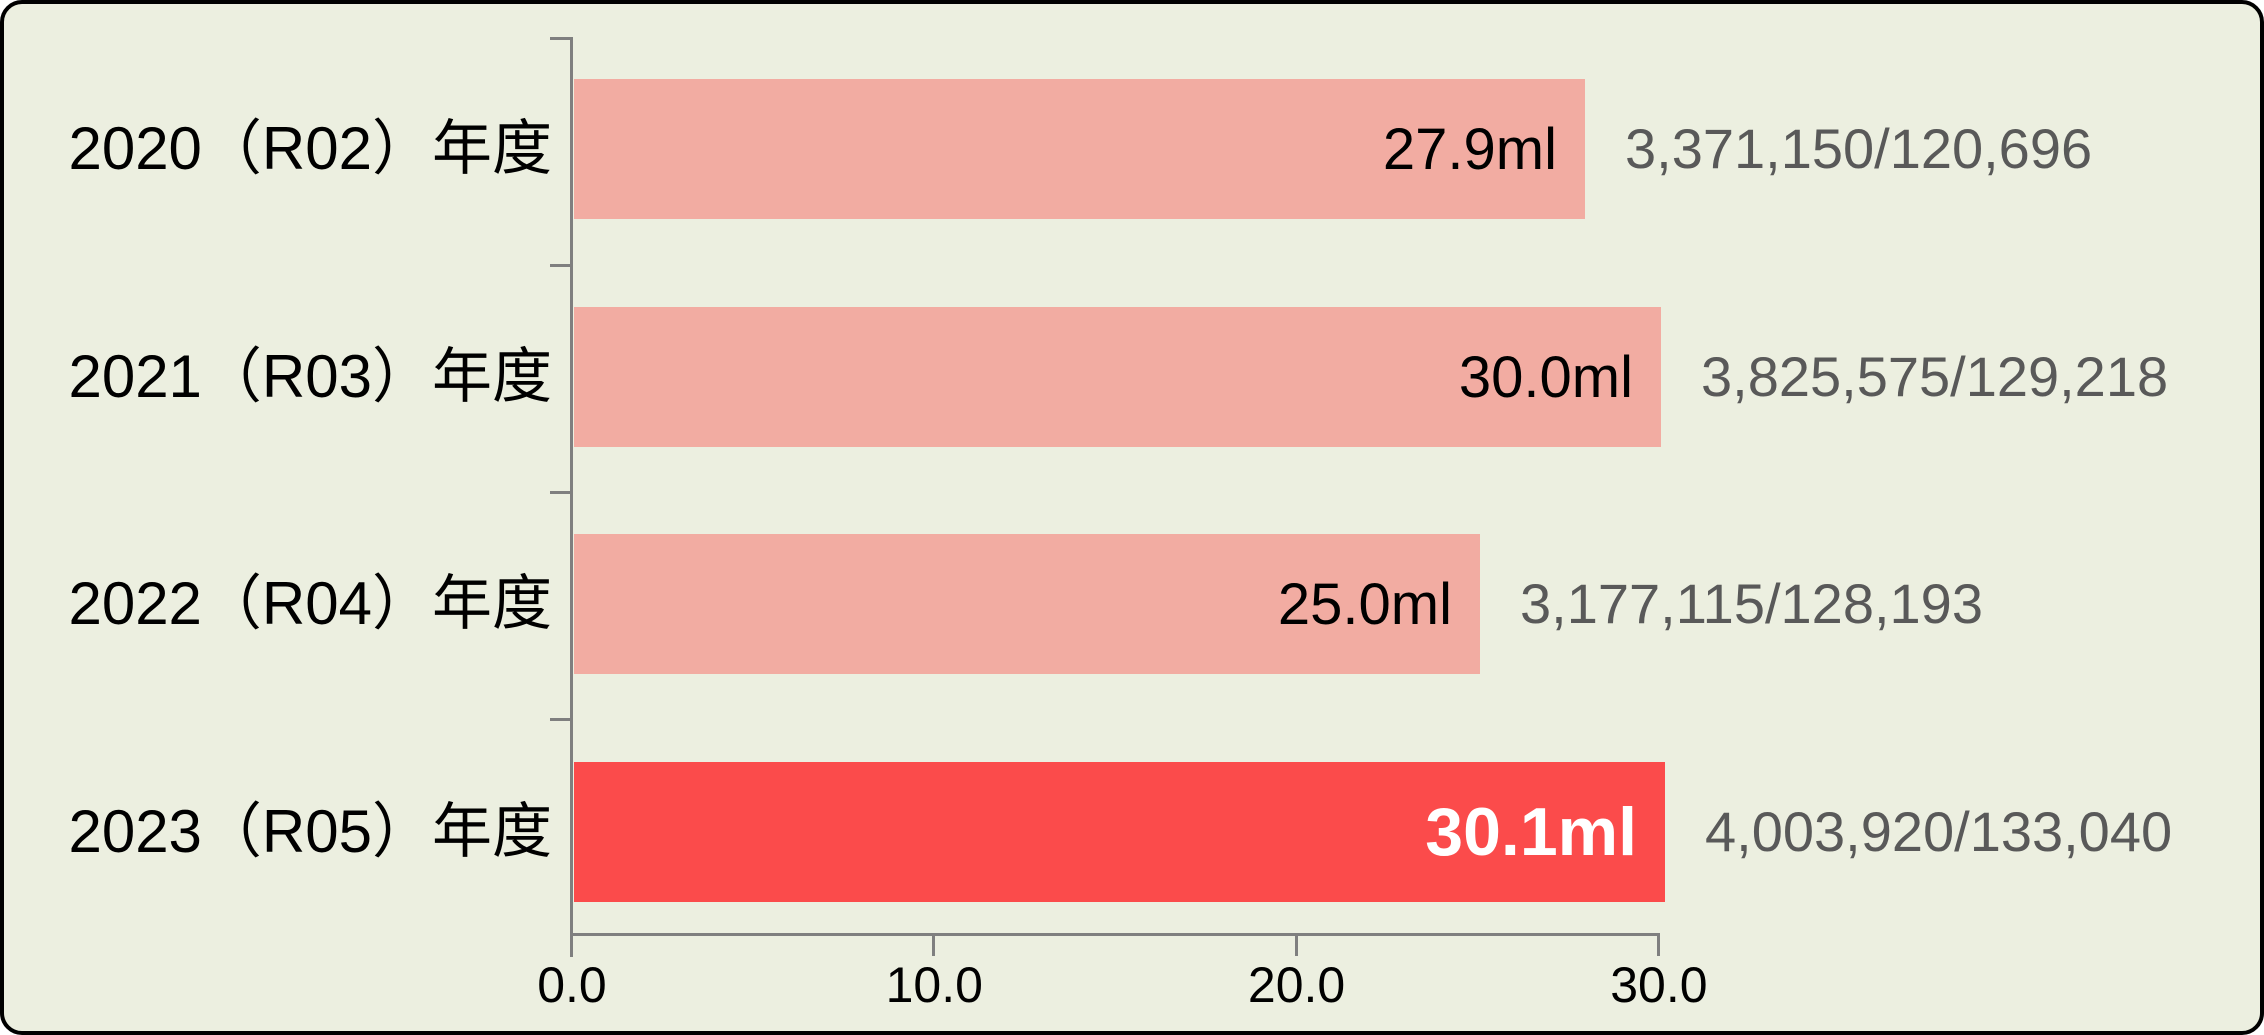 The image size is (2264, 1035). Describe the element at coordinates (934, 985) in the screenshot. I see `x-axis-tick-label: 10.0` at that location.